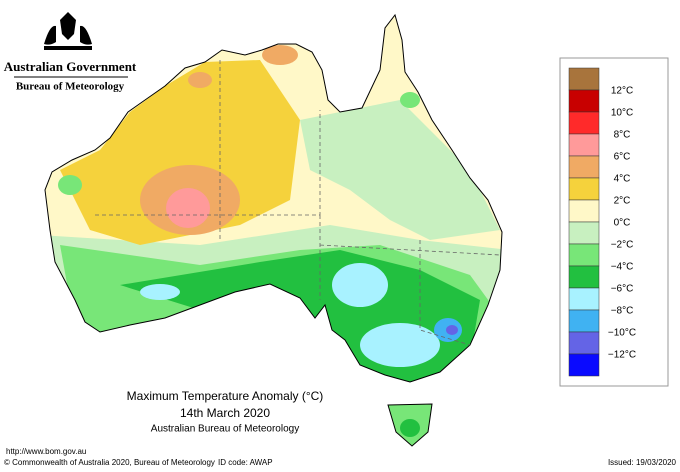 This screenshot has width=680, height=472. What do you see at coordinates (245, 462) in the screenshot?
I see `id-code: ID code: AWAP` at bounding box center [245, 462].